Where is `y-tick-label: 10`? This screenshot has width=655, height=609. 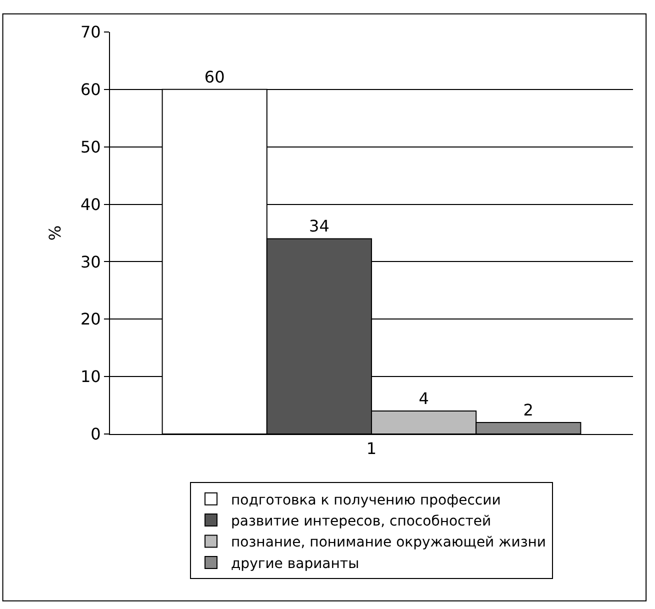
y-tick-label: 10 is located at coordinates (90, 376).